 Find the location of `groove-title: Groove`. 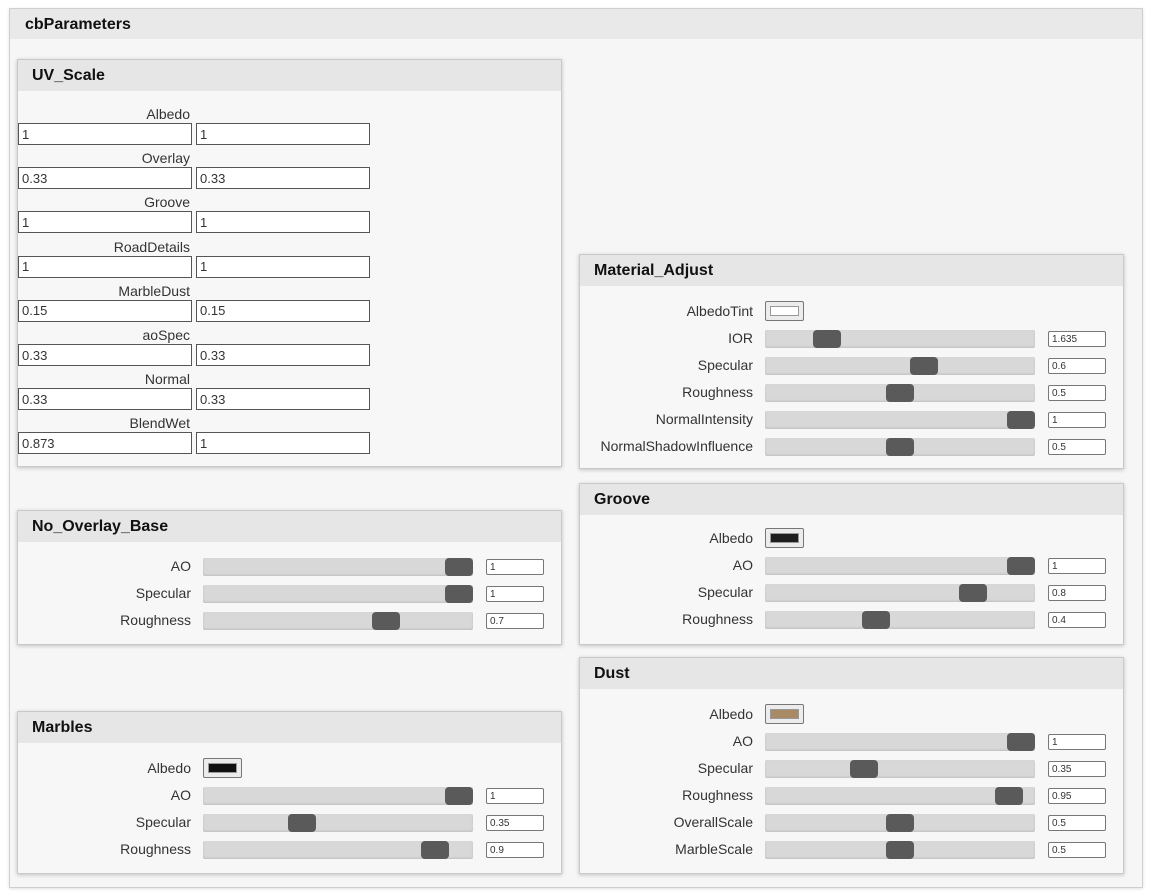

groove-title: Groove is located at coordinates (851, 499).